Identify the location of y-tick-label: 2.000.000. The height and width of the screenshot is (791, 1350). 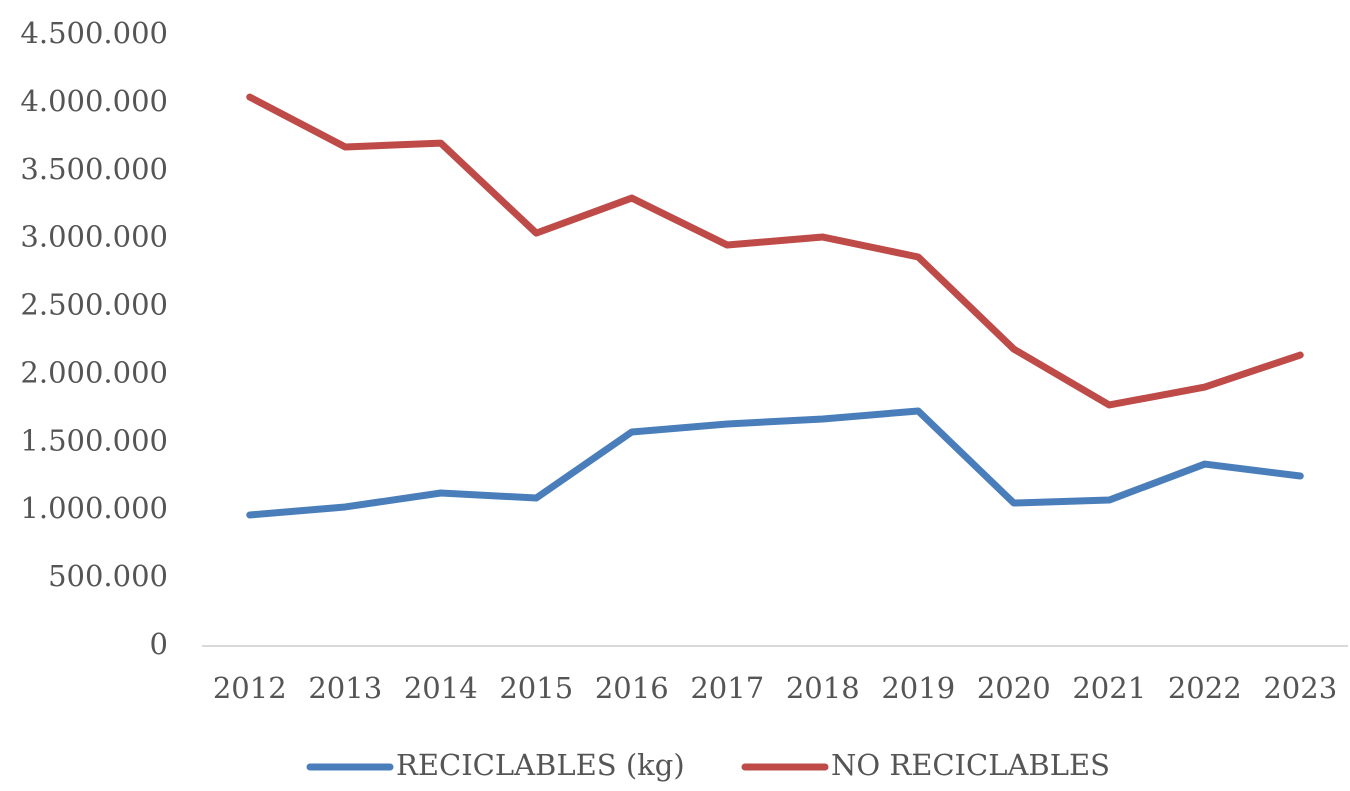
(94, 372).